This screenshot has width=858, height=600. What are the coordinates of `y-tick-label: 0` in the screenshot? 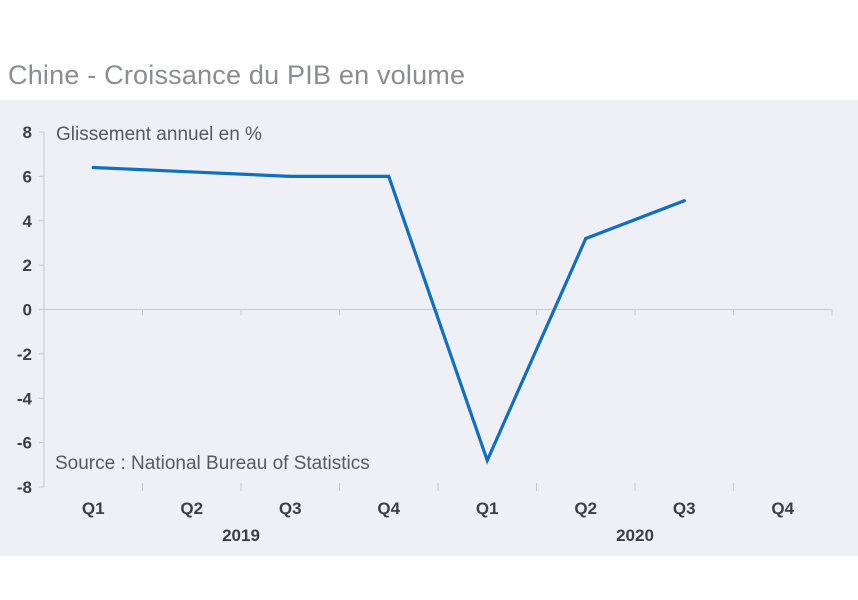 It's located at (27, 310).